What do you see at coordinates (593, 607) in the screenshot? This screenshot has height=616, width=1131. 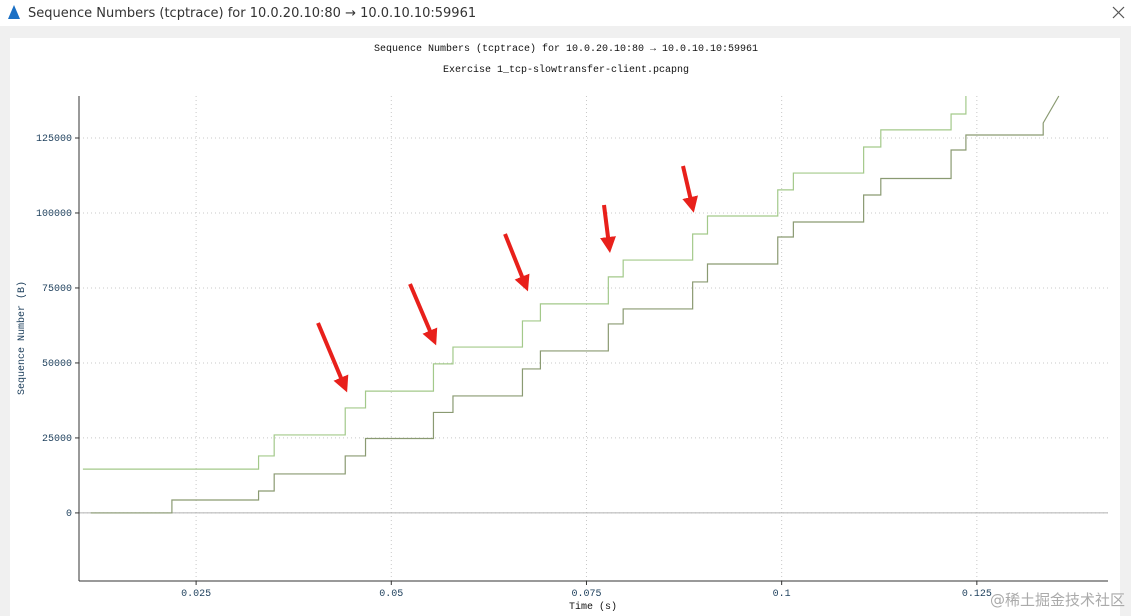 I see `x-axis-label: Time (s)` at bounding box center [593, 607].